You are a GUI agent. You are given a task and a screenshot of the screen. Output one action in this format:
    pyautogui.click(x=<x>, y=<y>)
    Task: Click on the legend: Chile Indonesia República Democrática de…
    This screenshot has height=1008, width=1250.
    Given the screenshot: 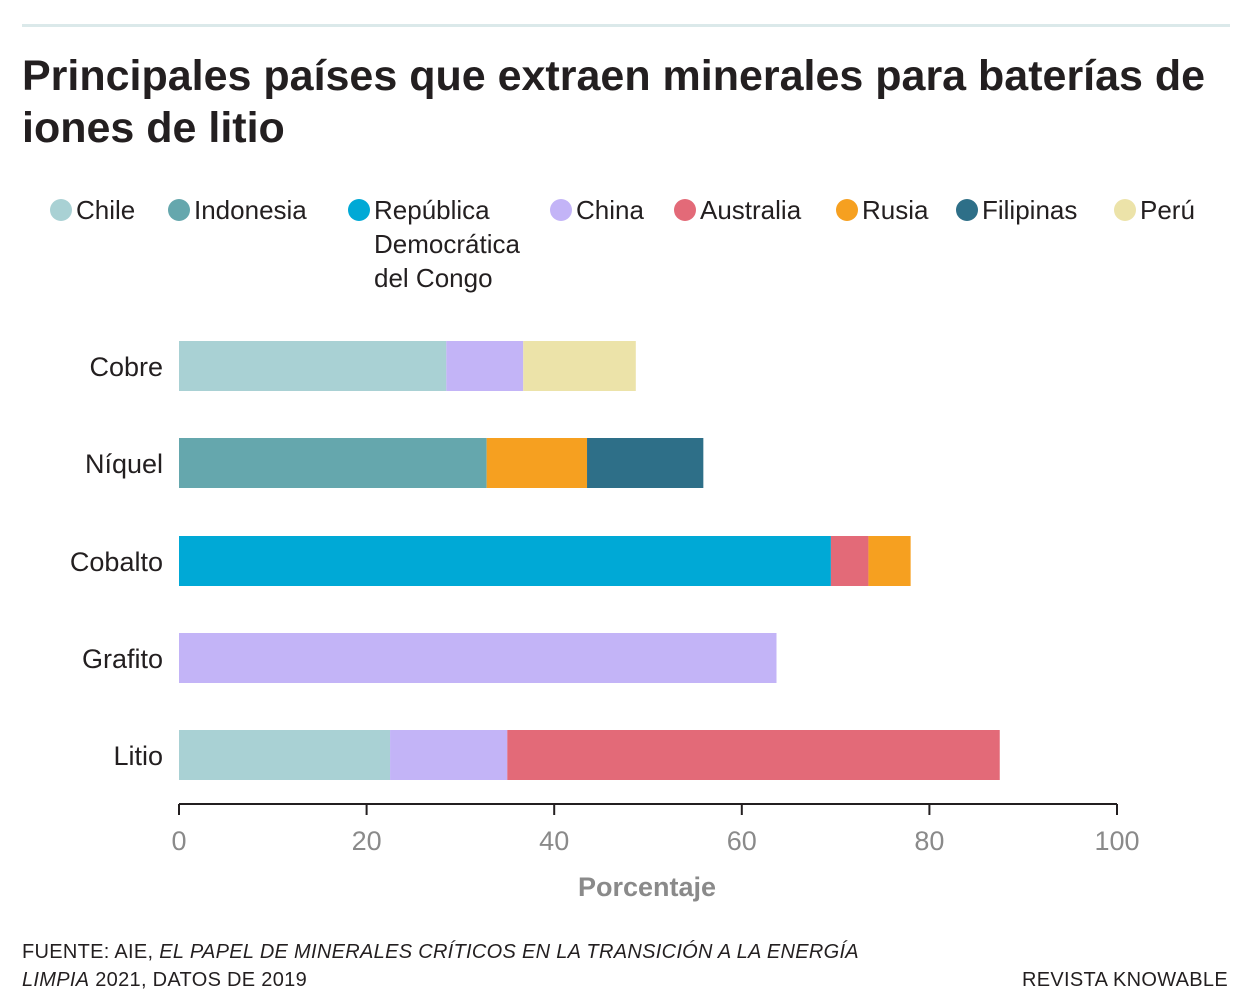 What is the action you would take?
    pyautogui.click(x=640, y=248)
    